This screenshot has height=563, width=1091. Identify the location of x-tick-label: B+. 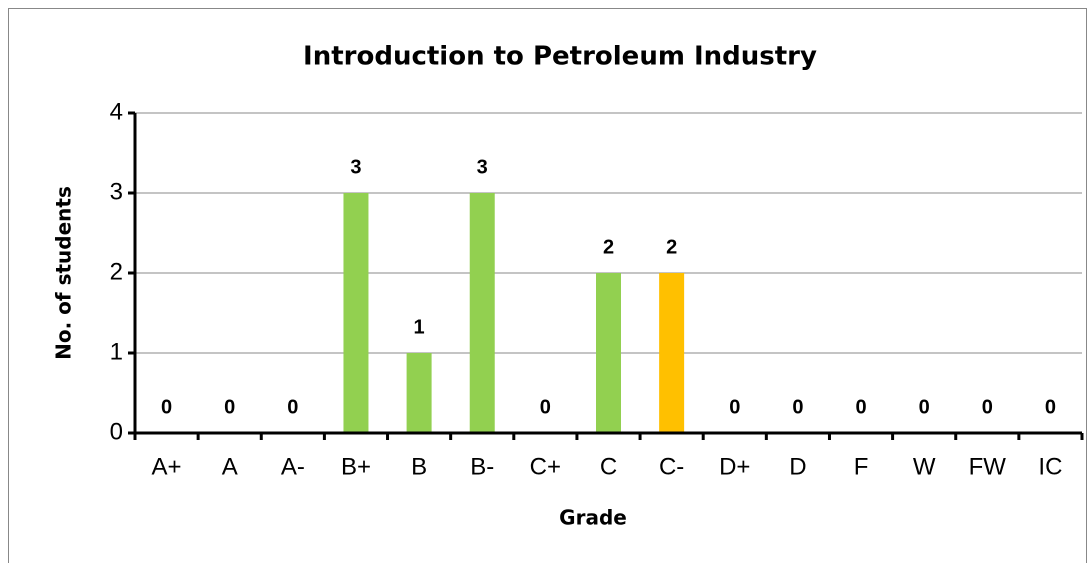
(356, 466).